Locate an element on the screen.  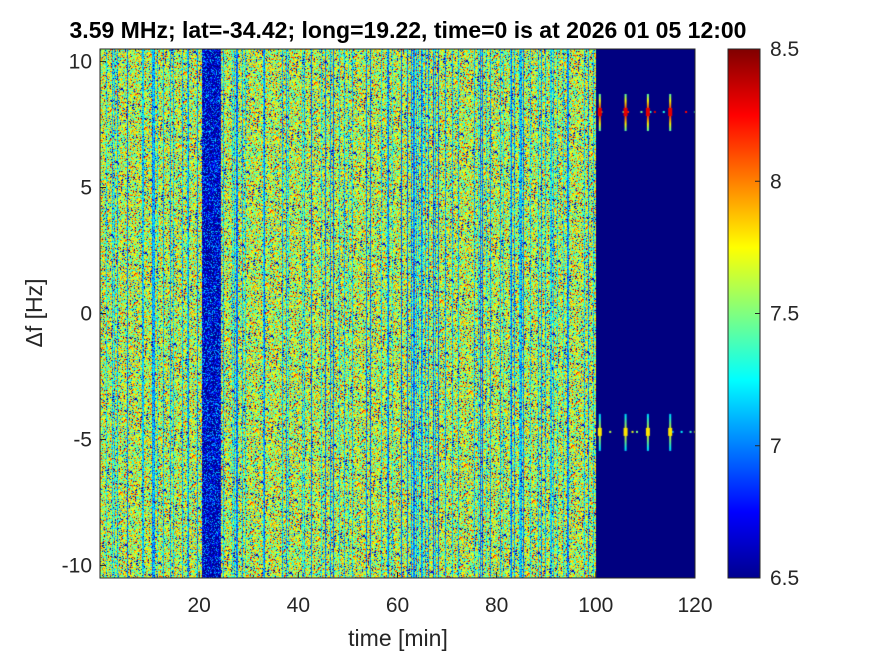
y-axis: 10 5 0 -5 -10 is located at coordinates (84, 314).